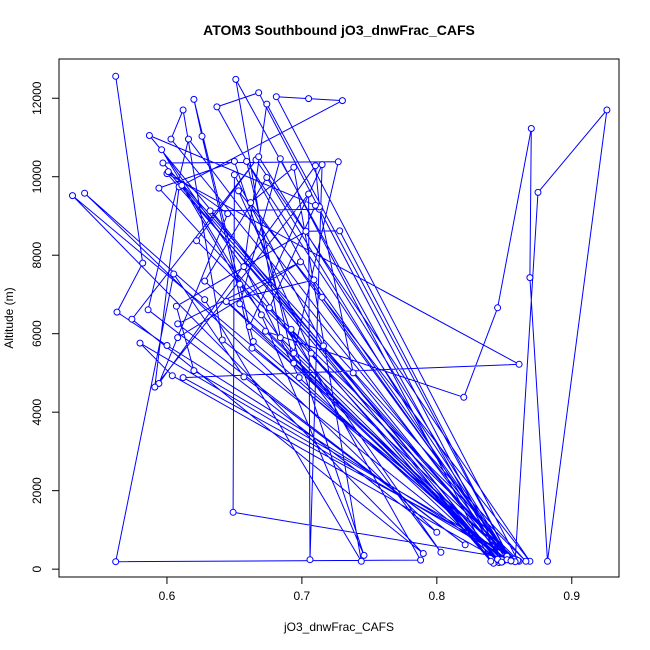  What do you see at coordinates (9, 317) in the screenshot?
I see `y-axis-label: Altitude (m)` at bounding box center [9, 317].